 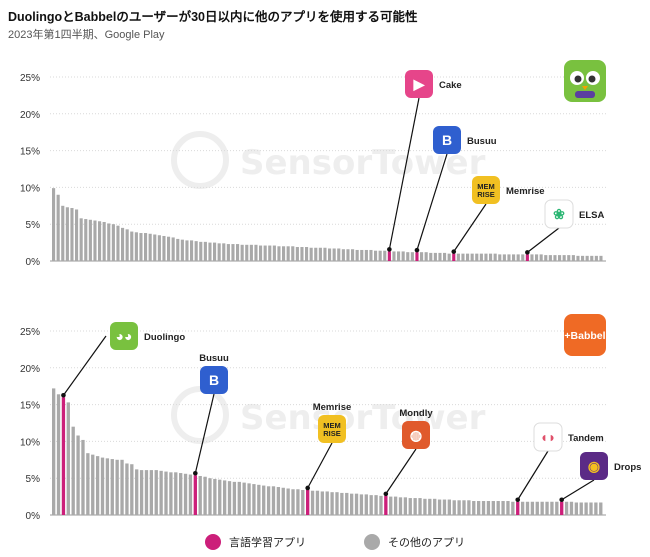 What do you see at coordinates (33, 262) in the screenshot?
I see `y-tick-label: 0%` at bounding box center [33, 262].